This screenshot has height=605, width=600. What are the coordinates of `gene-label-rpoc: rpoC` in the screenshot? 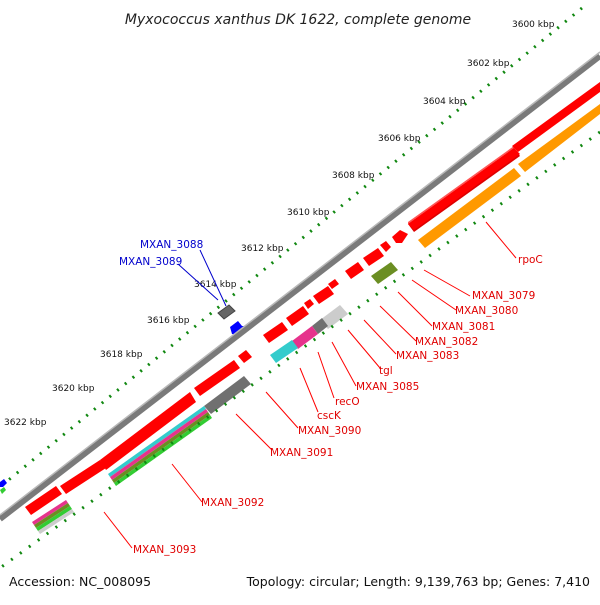 It's located at (530, 260).